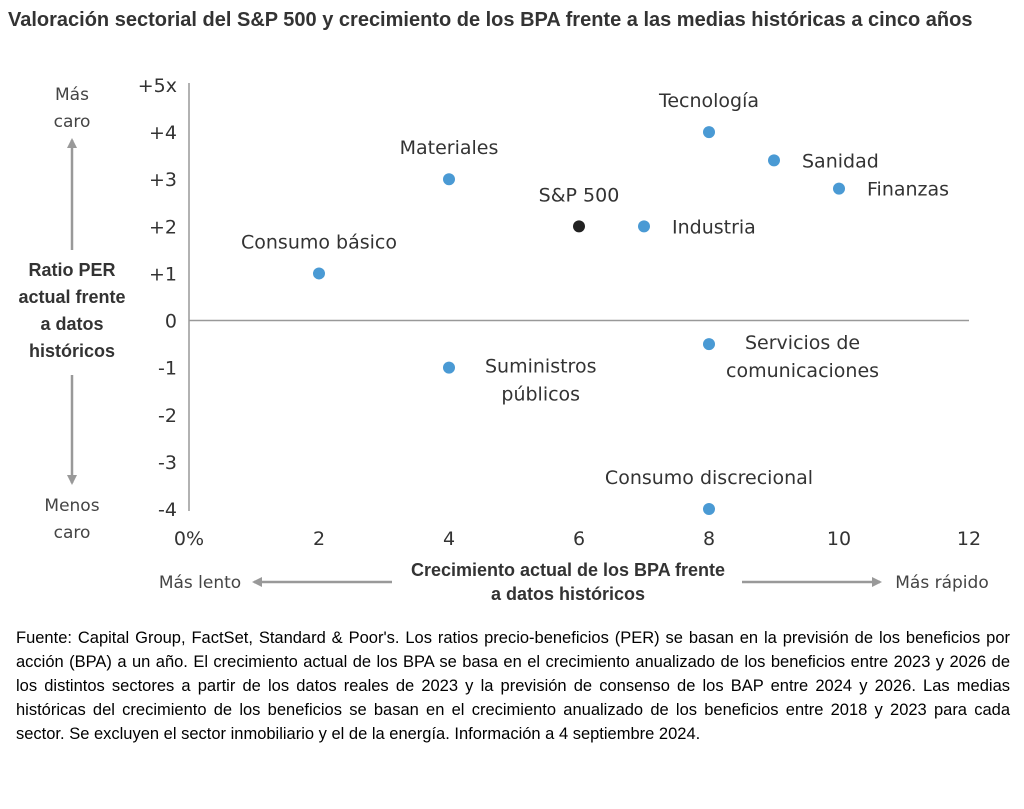 The width and height of the screenshot is (1024, 809). What do you see at coordinates (72, 533) in the screenshot?
I see `y-bottom-note: caro` at bounding box center [72, 533].